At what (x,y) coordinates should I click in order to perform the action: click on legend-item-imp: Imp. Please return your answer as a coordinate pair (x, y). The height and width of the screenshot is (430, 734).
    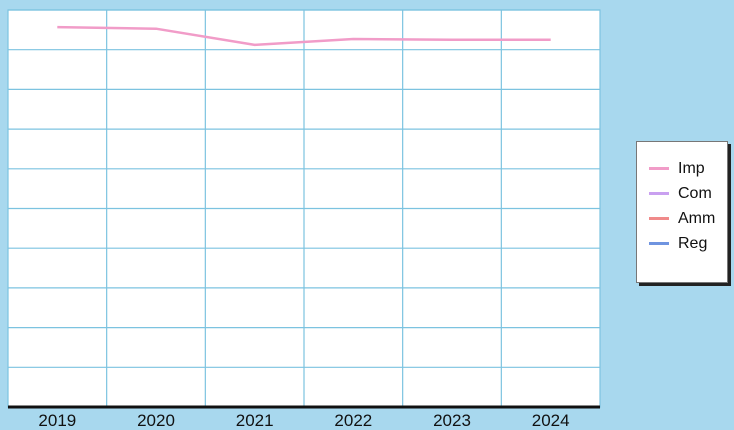
    Looking at the image, I should click on (682, 168).